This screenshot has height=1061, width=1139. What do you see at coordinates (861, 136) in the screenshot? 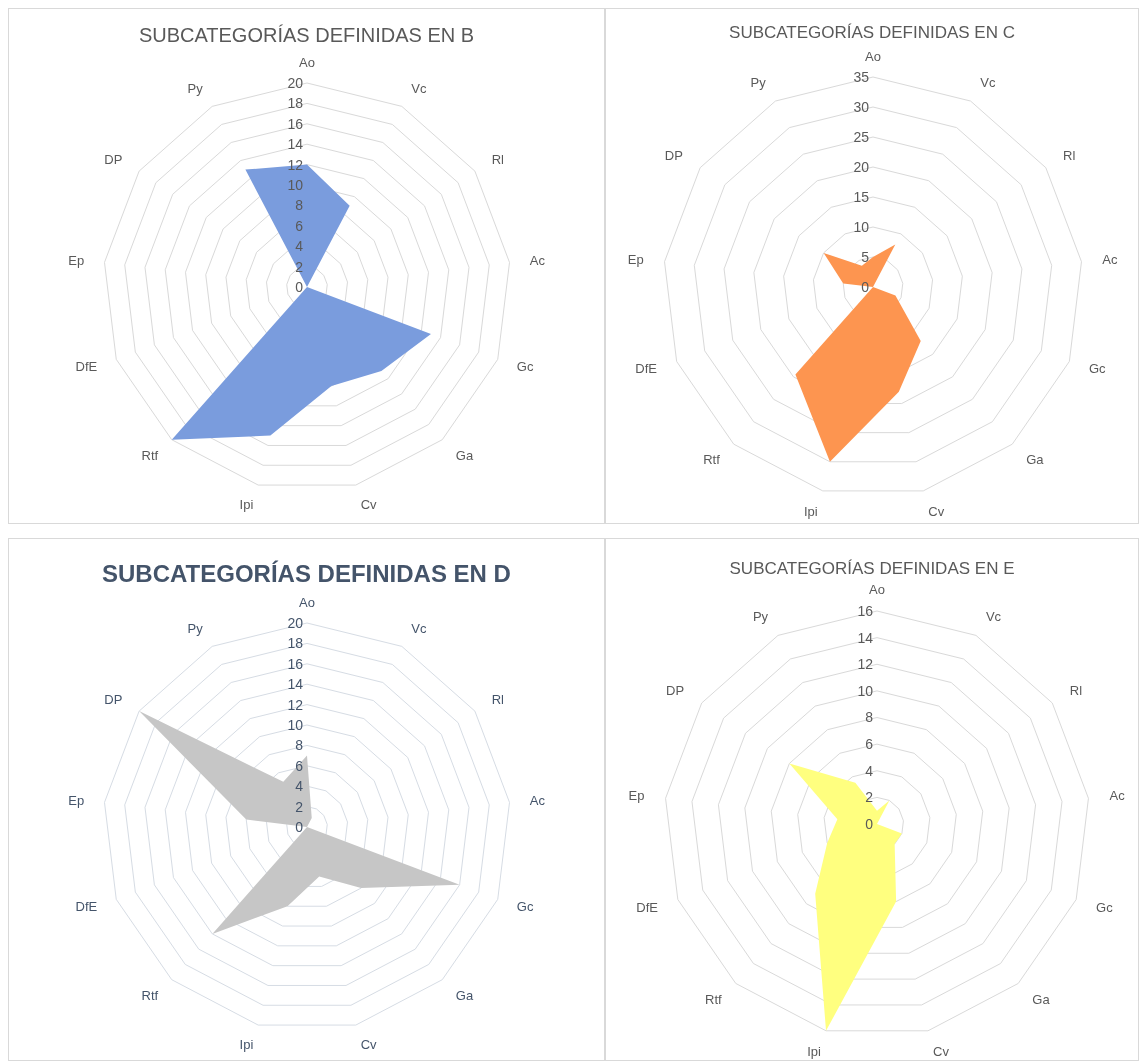
I see `y-tick-label: 25` at bounding box center [861, 136].